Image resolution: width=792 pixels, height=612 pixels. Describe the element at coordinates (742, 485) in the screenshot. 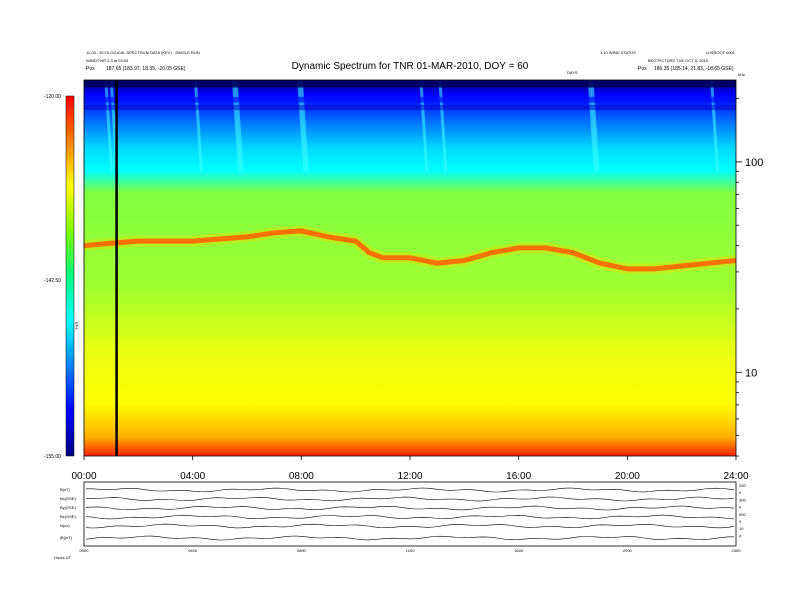

I see `bottom-right-tick-label: 250` at that location.